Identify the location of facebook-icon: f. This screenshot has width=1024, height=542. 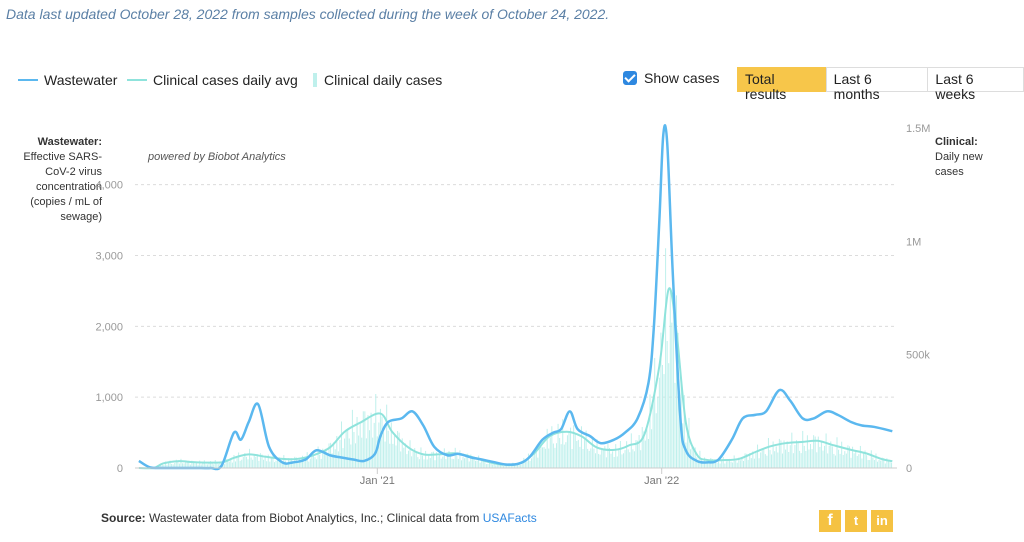
(830, 521).